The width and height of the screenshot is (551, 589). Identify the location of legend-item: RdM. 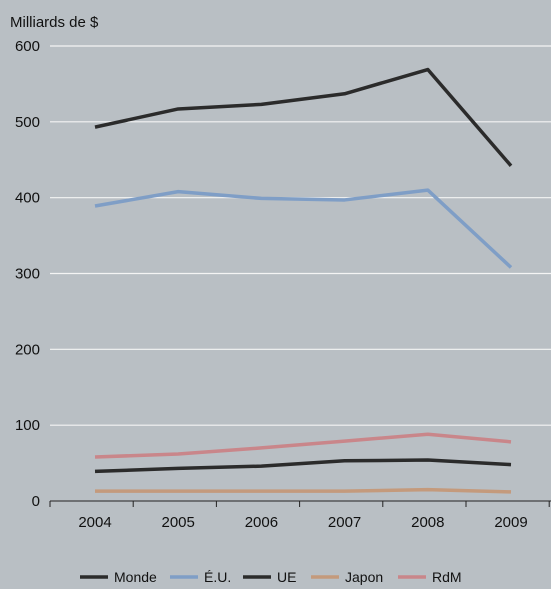
(430, 577).